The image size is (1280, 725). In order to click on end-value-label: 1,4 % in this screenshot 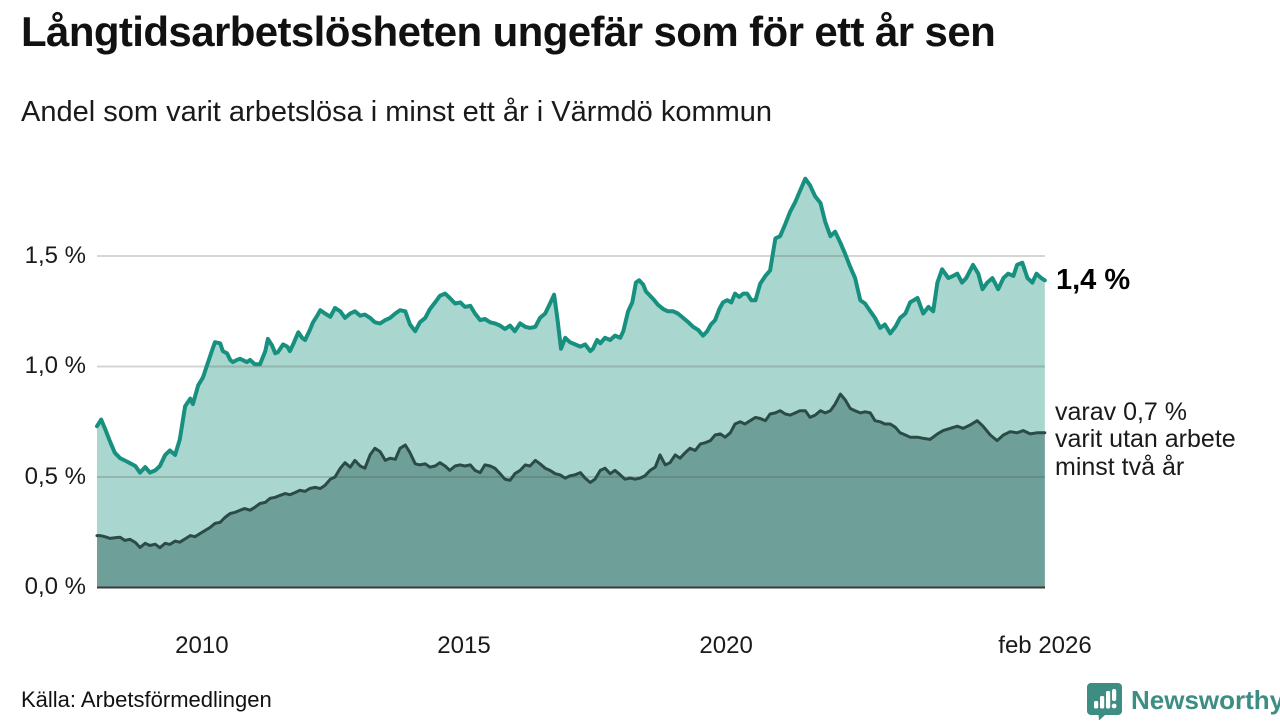, I will do `click(1093, 280)`.